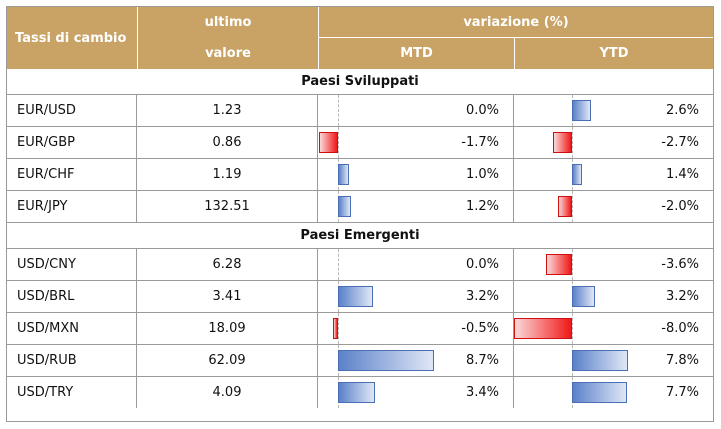 The width and height of the screenshot is (721, 429). I want to click on ytd-cell: -8.0%, so click(613, 328).